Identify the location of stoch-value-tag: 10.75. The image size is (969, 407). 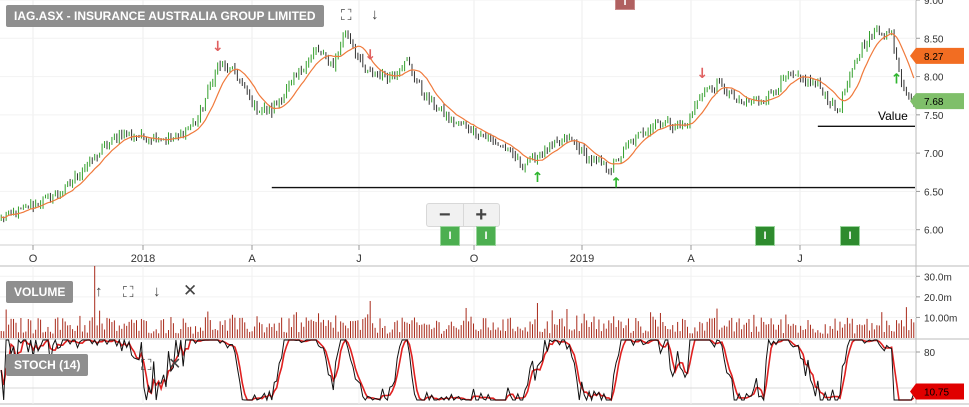
(936, 393).